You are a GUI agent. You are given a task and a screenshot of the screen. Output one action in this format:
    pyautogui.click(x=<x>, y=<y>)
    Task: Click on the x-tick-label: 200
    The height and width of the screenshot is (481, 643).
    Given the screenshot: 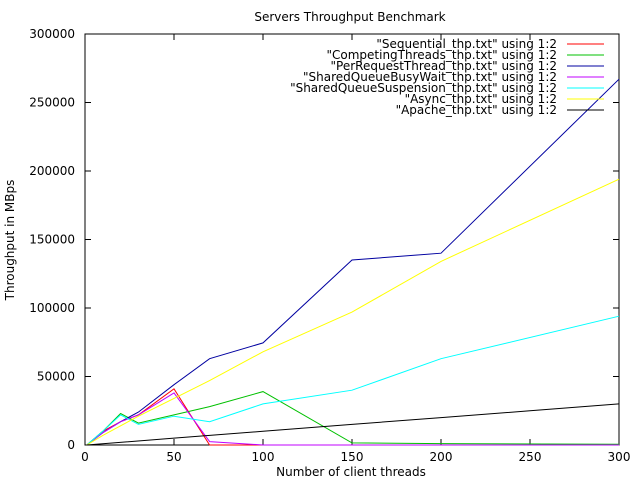 What is the action you would take?
    pyautogui.click(x=441, y=457)
    